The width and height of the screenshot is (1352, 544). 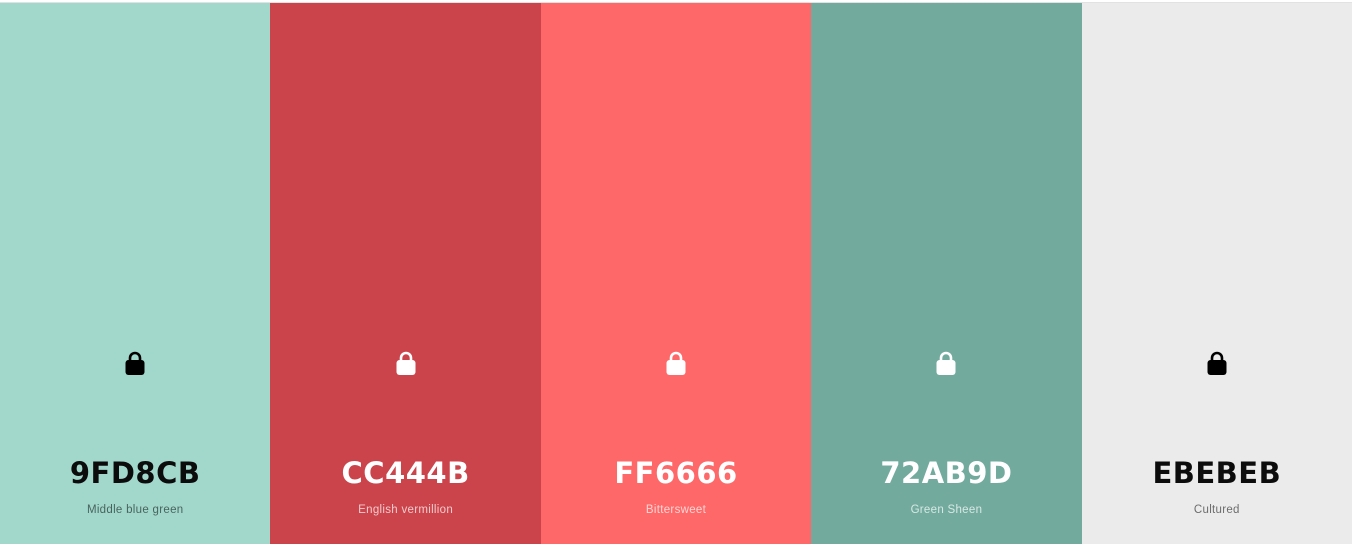 What do you see at coordinates (405, 473) in the screenshot?
I see `hex-code: CC444B` at bounding box center [405, 473].